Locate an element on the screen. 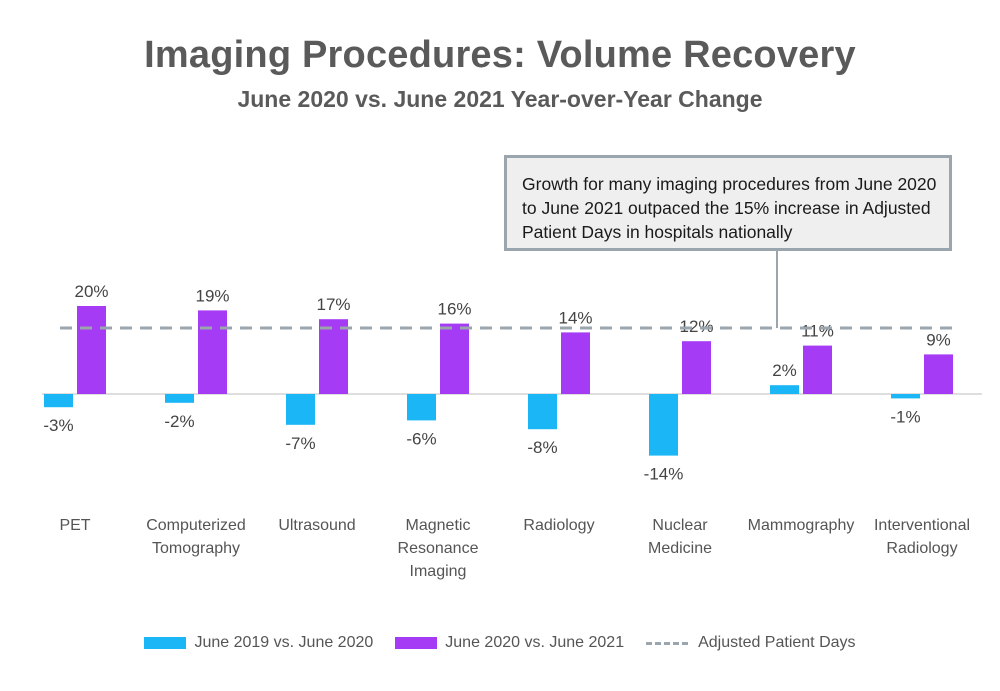 This screenshot has height=691, width=1000. data-label-nuclear-medicine-series-1: -14% is located at coordinates (664, 474).